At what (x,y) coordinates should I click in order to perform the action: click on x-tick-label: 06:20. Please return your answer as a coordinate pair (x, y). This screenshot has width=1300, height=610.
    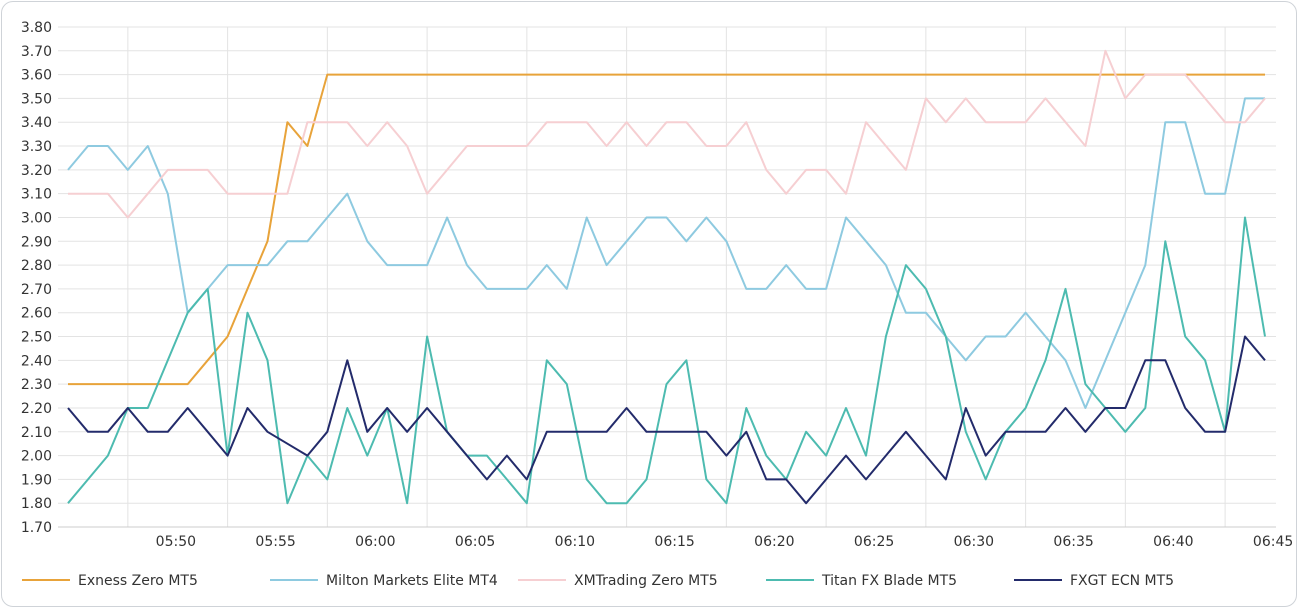
    Looking at the image, I should click on (774, 542).